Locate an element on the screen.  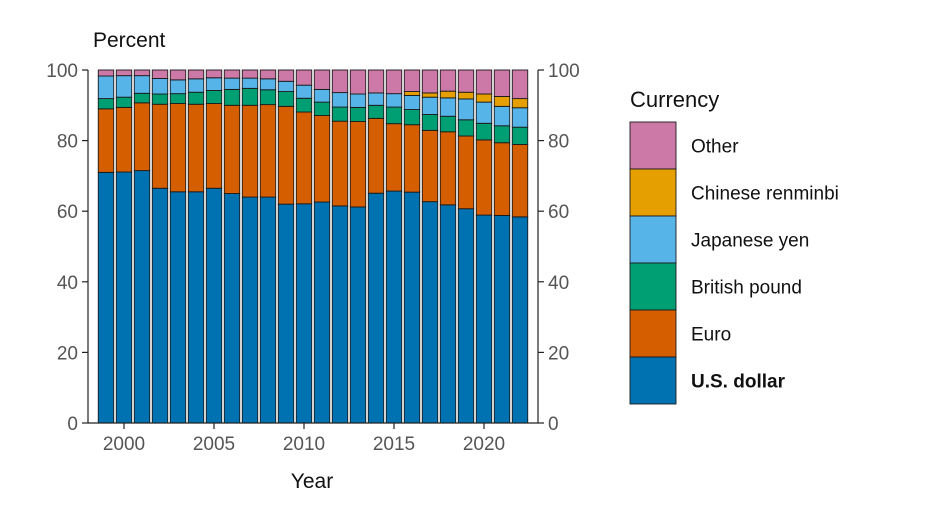
bar-u-s-dollar-2007 is located at coordinates (250, 310).